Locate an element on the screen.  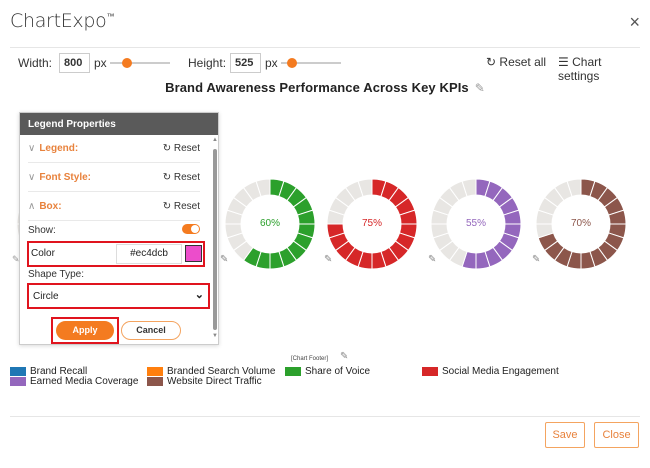
section-box: ∧ Box: ↻ Reset is located at coordinates (114, 207).